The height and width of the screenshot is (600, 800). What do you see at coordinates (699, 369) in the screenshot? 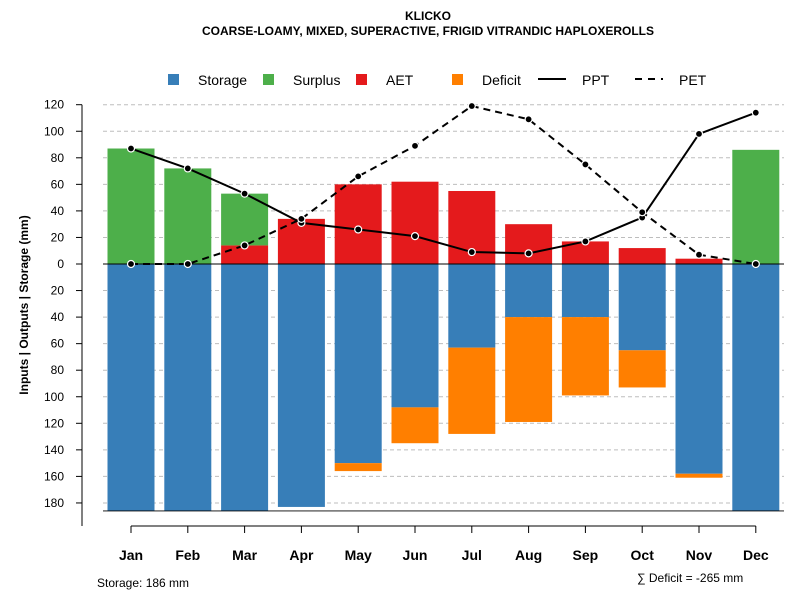
I see `bar-storage-nov` at bounding box center [699, 369].